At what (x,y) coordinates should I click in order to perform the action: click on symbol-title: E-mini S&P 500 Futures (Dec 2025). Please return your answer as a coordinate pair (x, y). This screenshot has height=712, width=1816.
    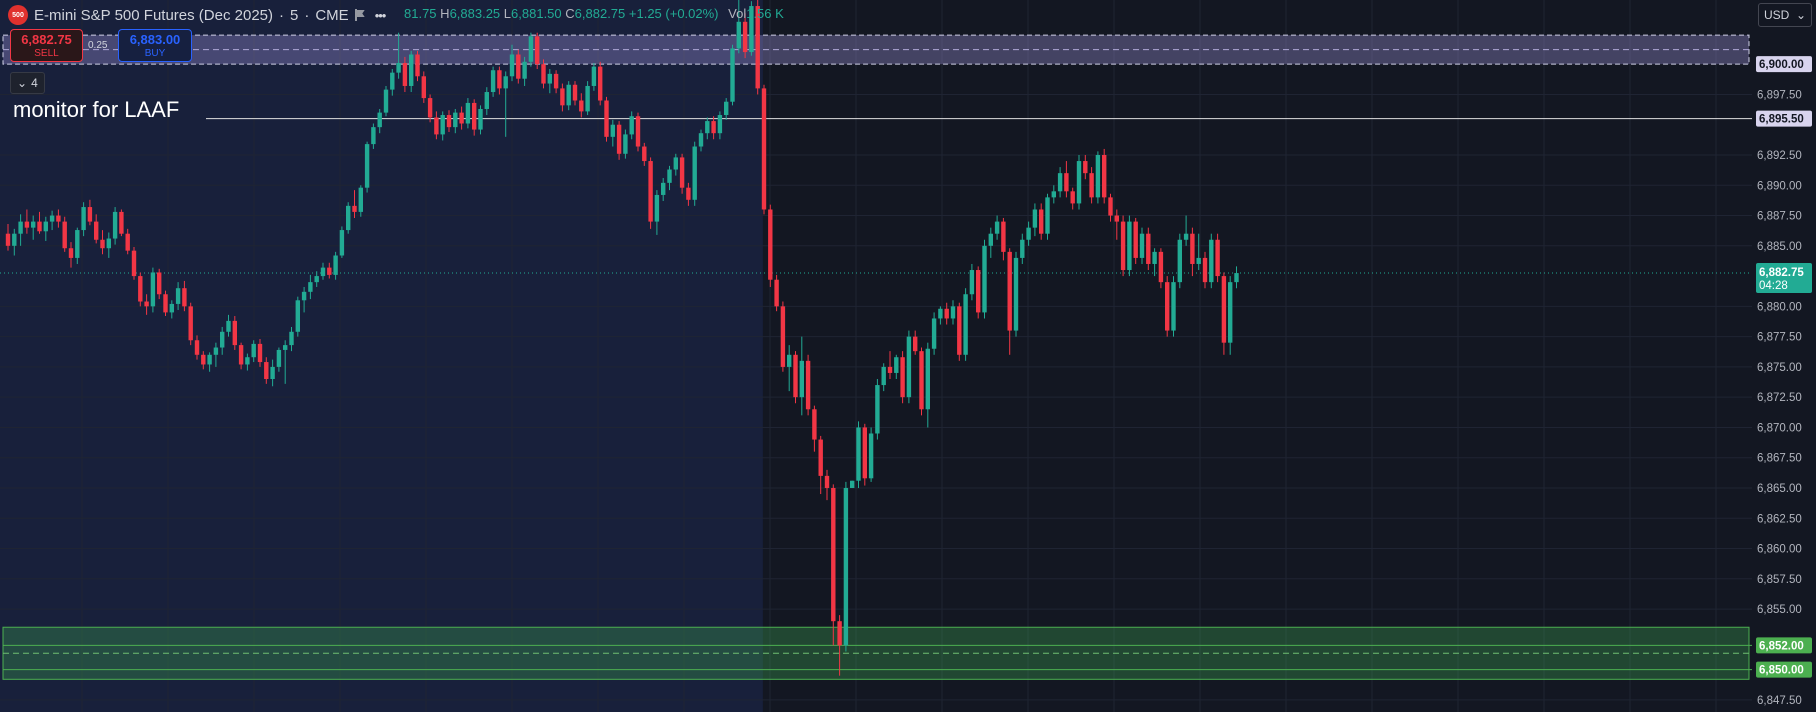
    Looking at the image, I should click on (153, 15).